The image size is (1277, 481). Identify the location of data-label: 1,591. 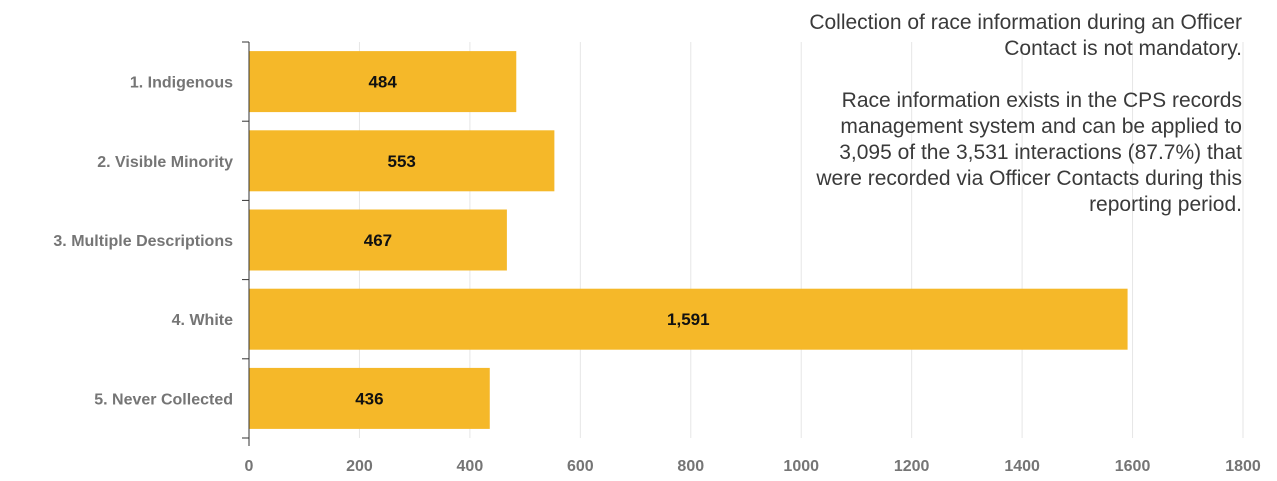
(688, 319).